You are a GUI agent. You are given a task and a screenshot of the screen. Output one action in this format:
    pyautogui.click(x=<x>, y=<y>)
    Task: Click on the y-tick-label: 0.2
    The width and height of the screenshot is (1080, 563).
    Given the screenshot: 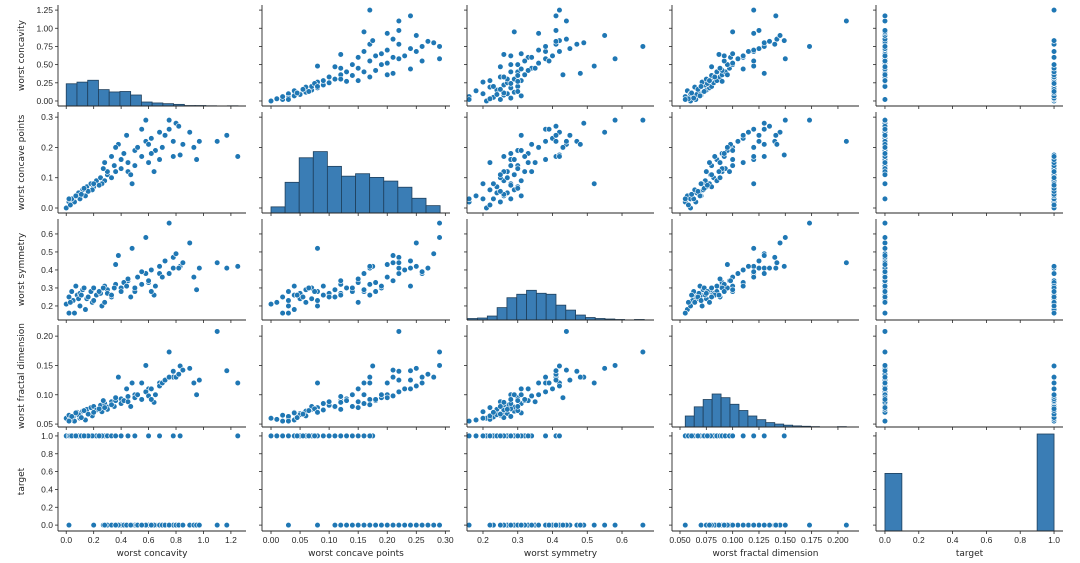 What is the action you would take?
    pyautogui.click(x=47, y=147)
    